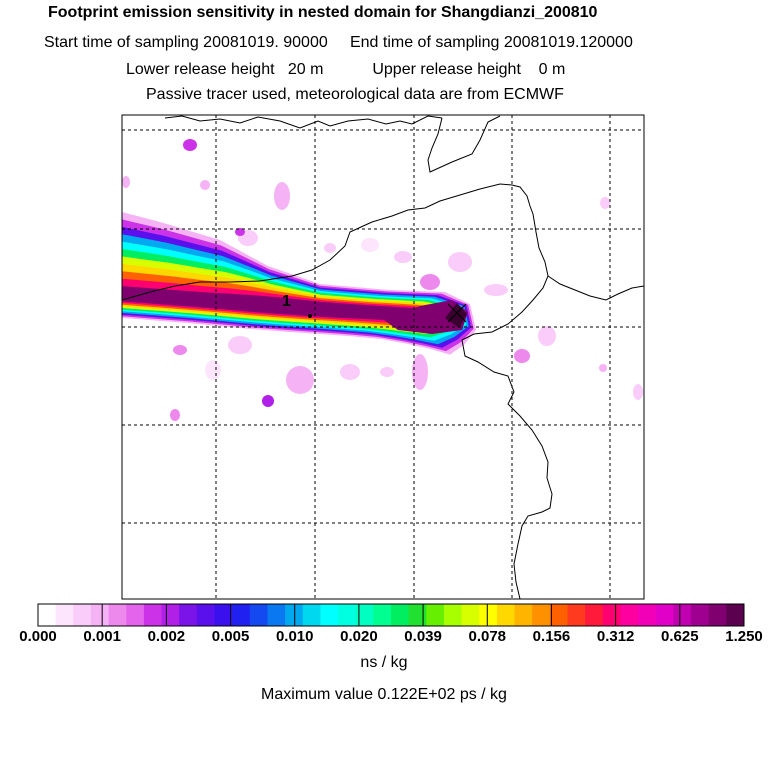 This screenshot has width=768, height=768. Describe the element at coordinates (310, 316) in the screenshot. I see `release-point-dot` at that location.